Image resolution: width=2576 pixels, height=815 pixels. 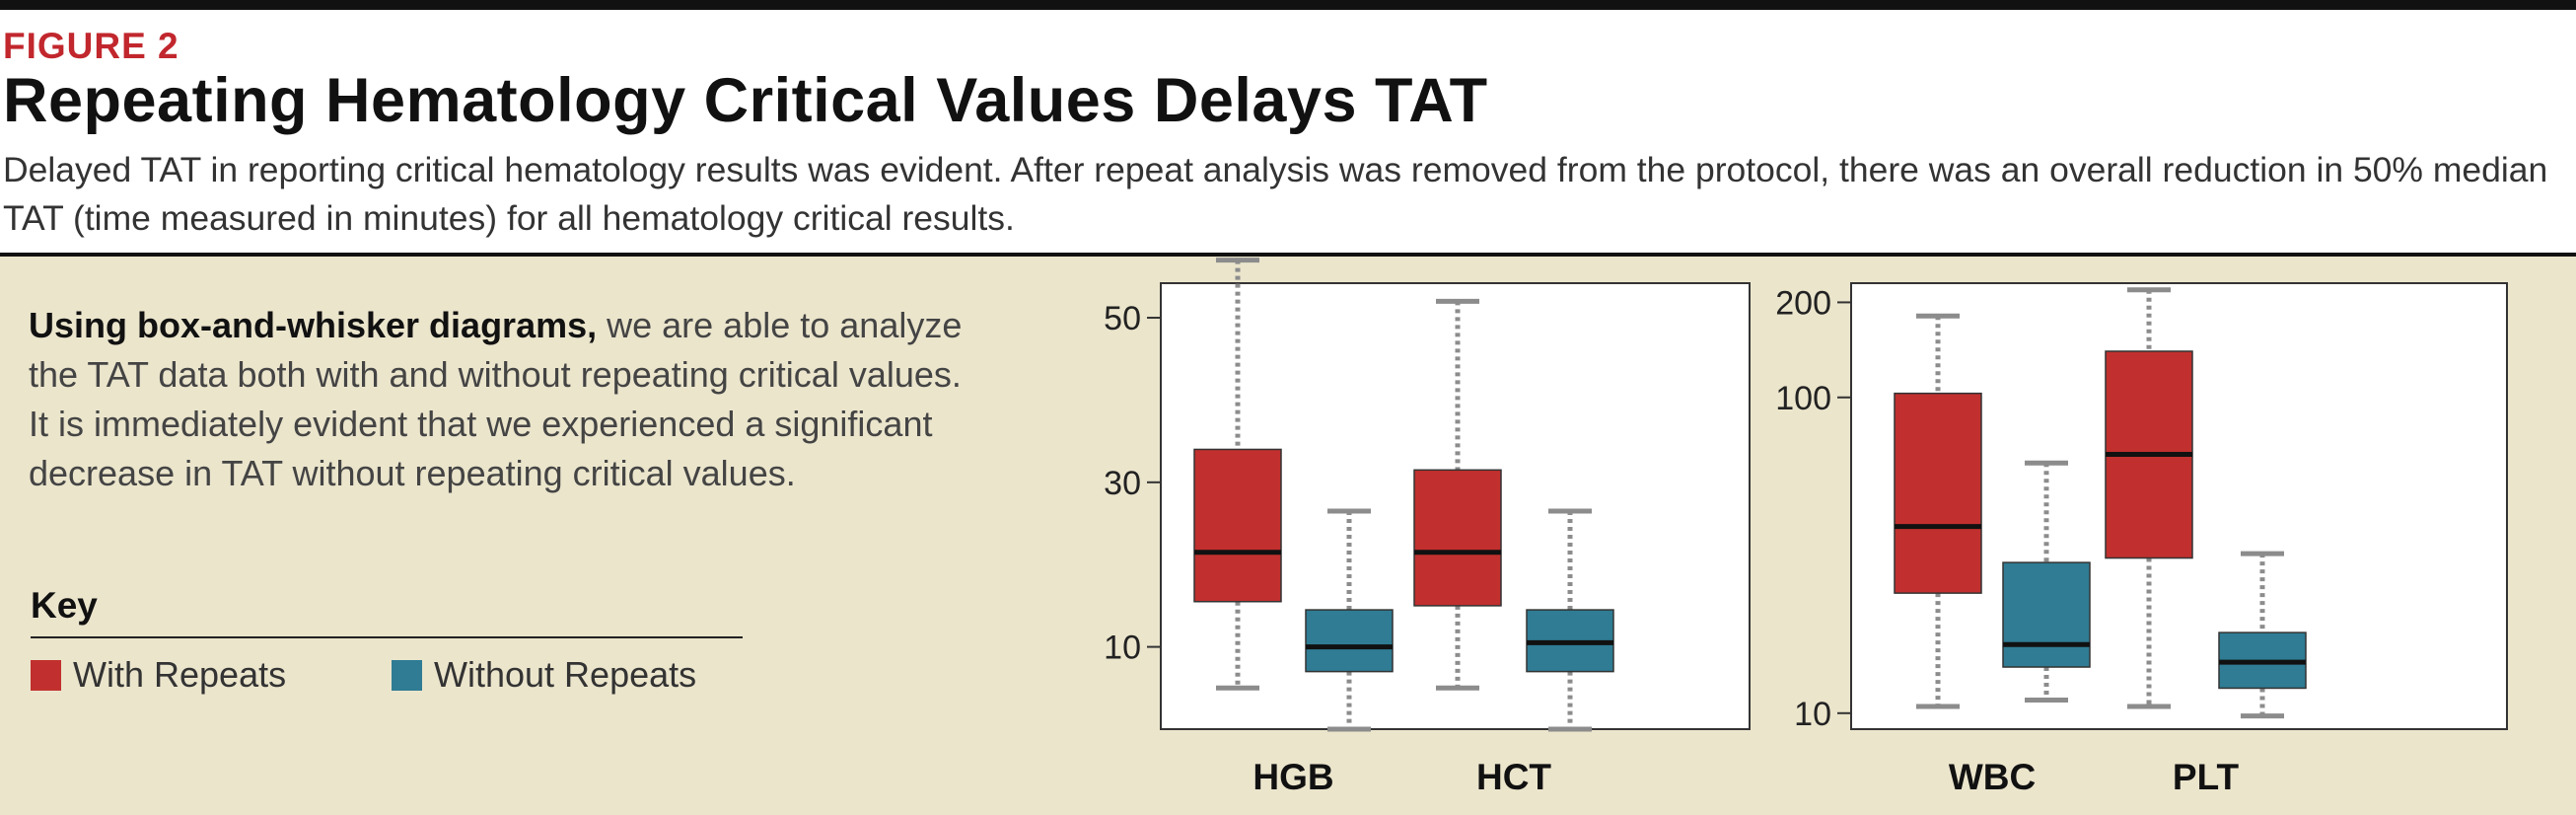 What do you see at coordinates (1292, 777) in the screenshot?
I see `category-label-hgb: HGB` at bounding box center [1292, 777].